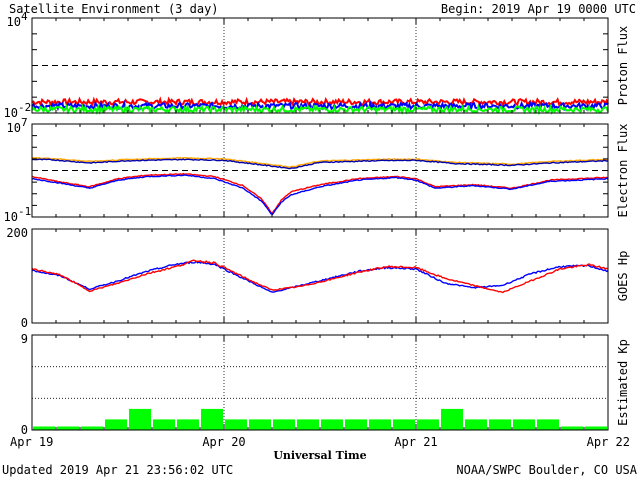 This screenshot has width=640, height=480. I want to click on y-axis-label: GOES Hp, so click(623, 276).